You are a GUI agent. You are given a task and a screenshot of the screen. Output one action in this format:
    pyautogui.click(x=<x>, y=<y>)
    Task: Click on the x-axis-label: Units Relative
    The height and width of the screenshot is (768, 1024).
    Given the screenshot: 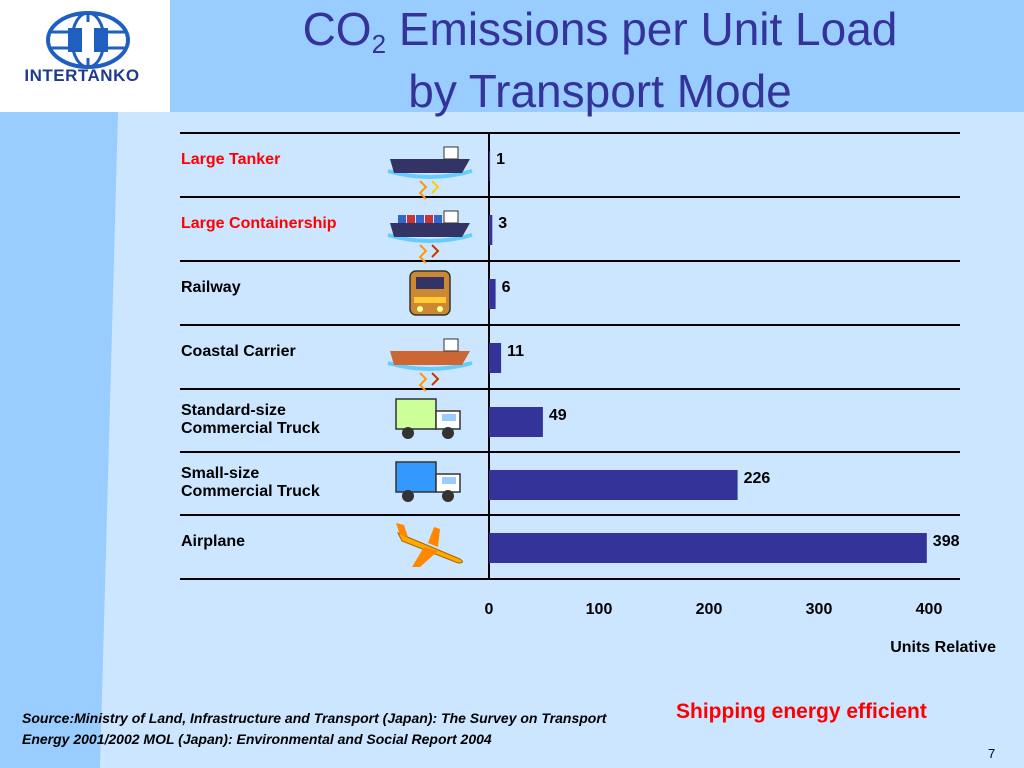 What is the action you would take?
    pyautogui.click(x=943, y=647)
    